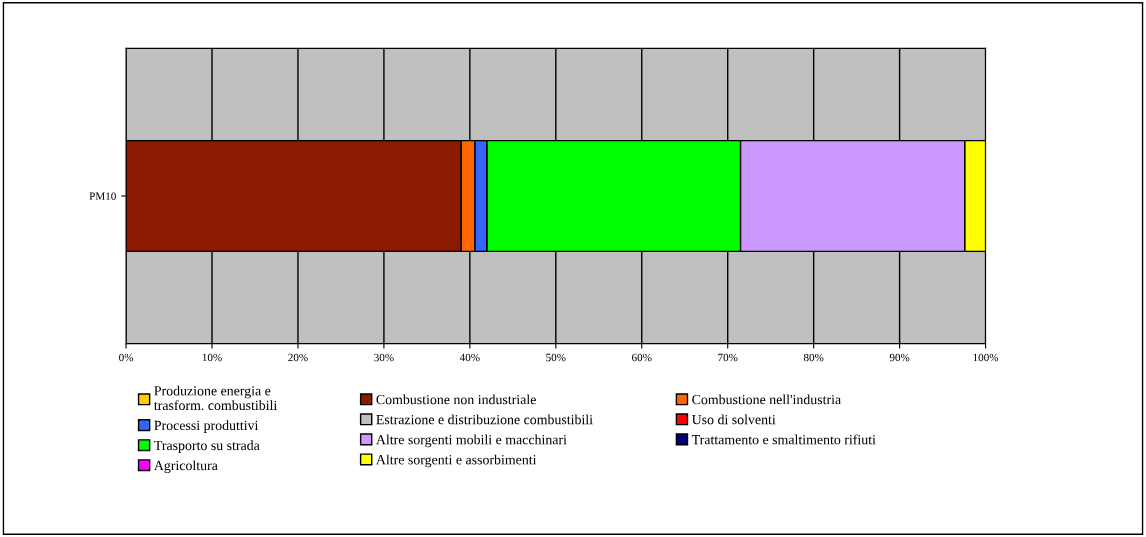  Describe the element at coordinates (642, 357) in the screenshot. I see `x-tick-label: 60%` at that location.